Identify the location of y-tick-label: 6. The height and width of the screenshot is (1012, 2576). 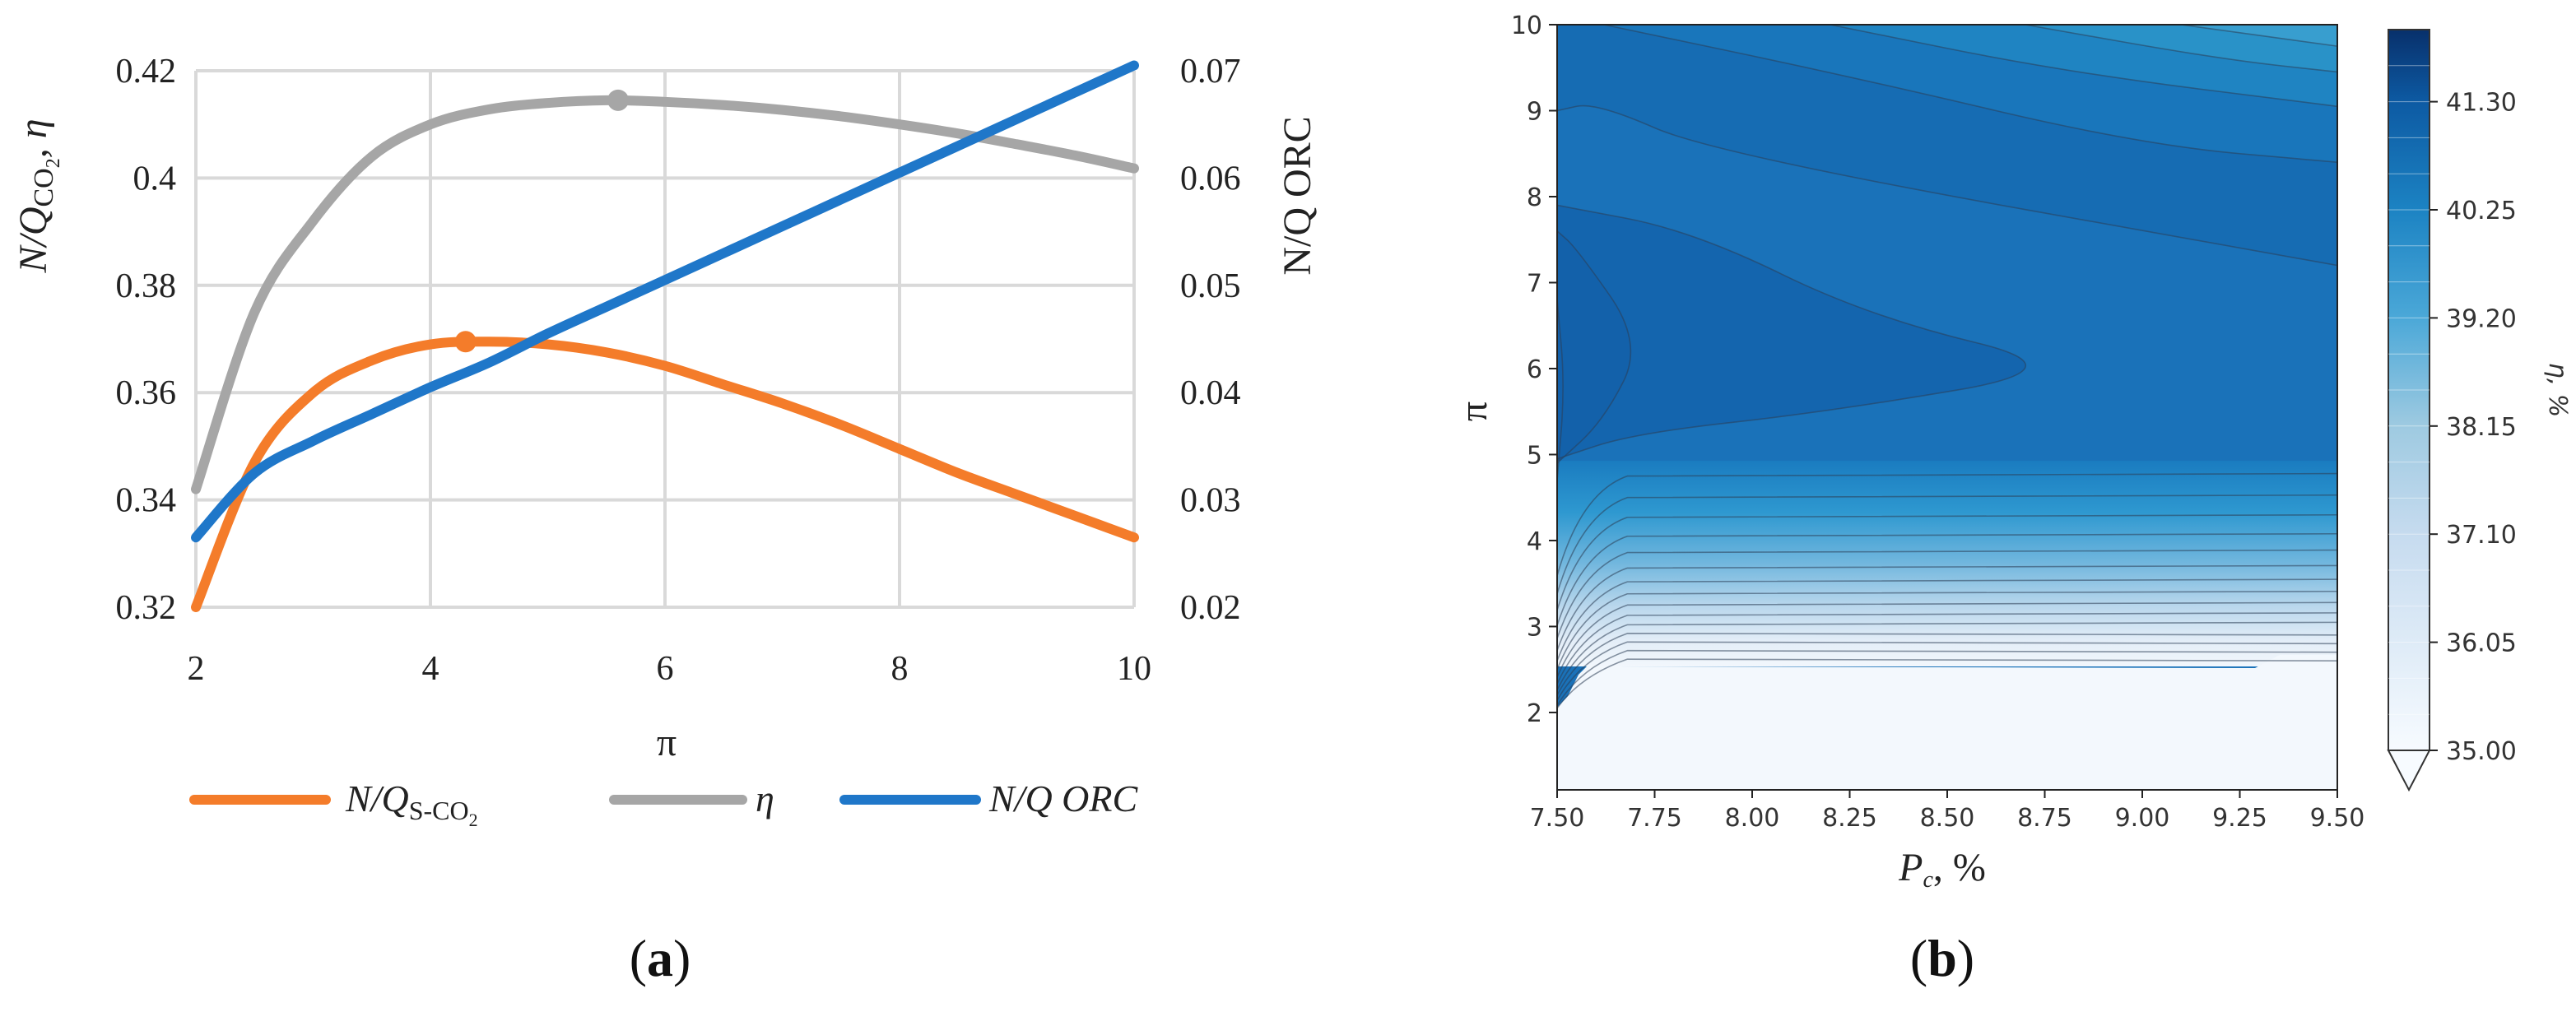
(1534, 369).